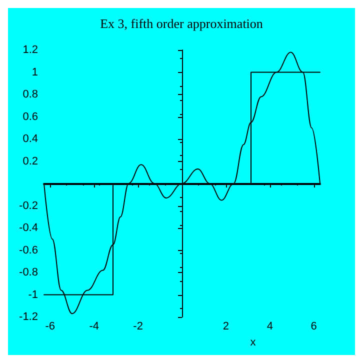  Describe the element at coordinates (28, 317) in the screenshot. I see `y-tick-label: -1.2` at that location.